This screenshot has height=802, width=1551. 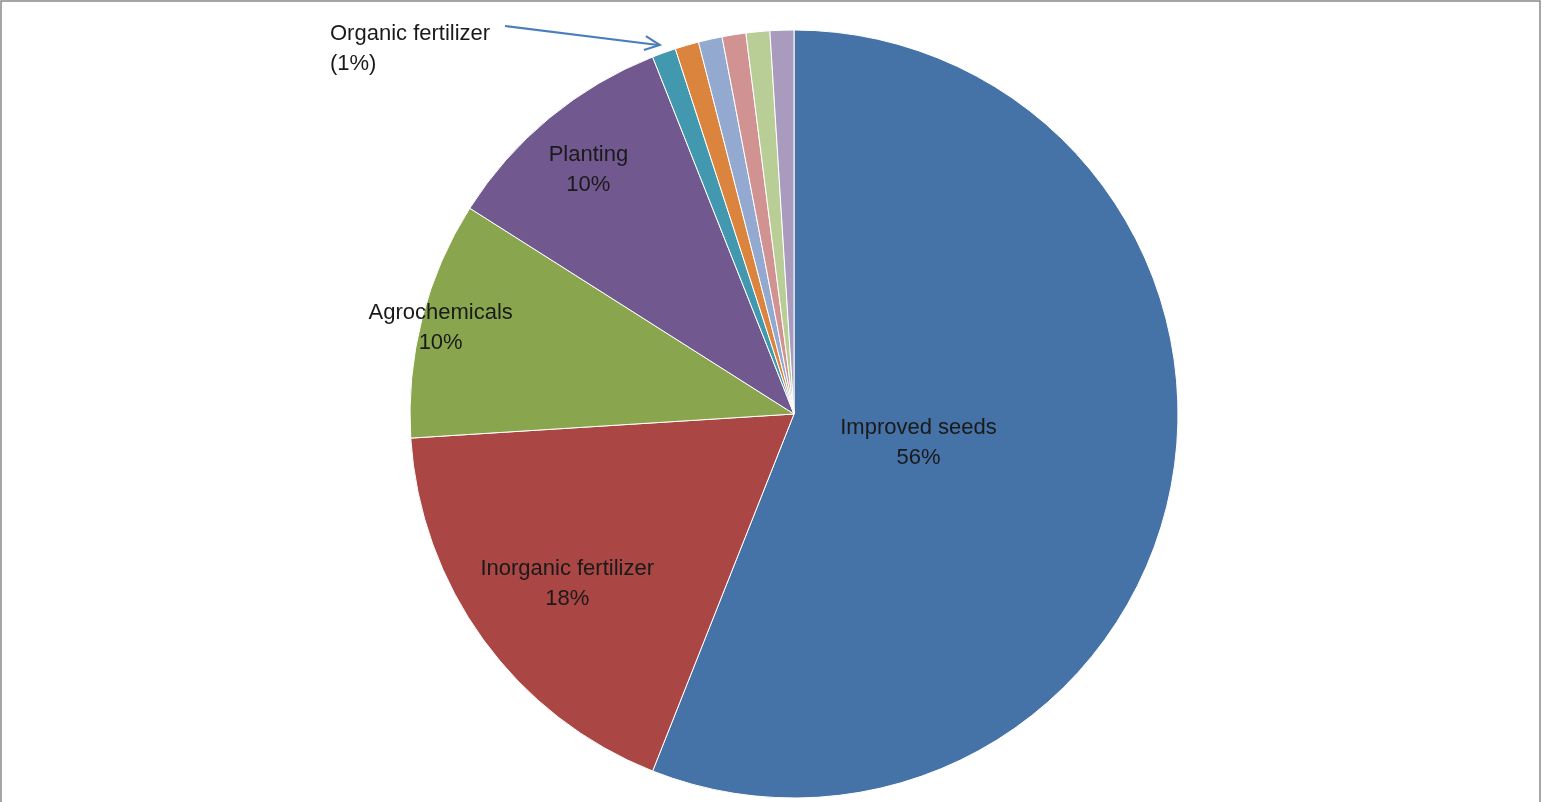 What do you see at coordinates (918, 426) in the screenshot?
I see `slice-label: Improved seeds` at bounding box center [918, 426].